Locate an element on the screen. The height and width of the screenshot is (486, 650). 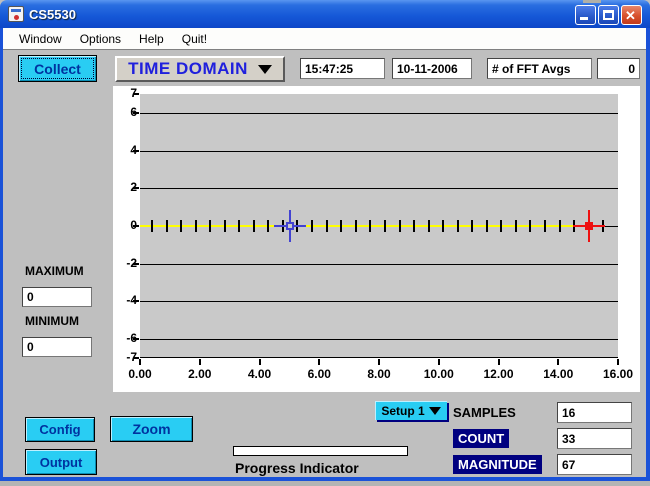
minimum-value: 0 is located at coordinates (57, 347).